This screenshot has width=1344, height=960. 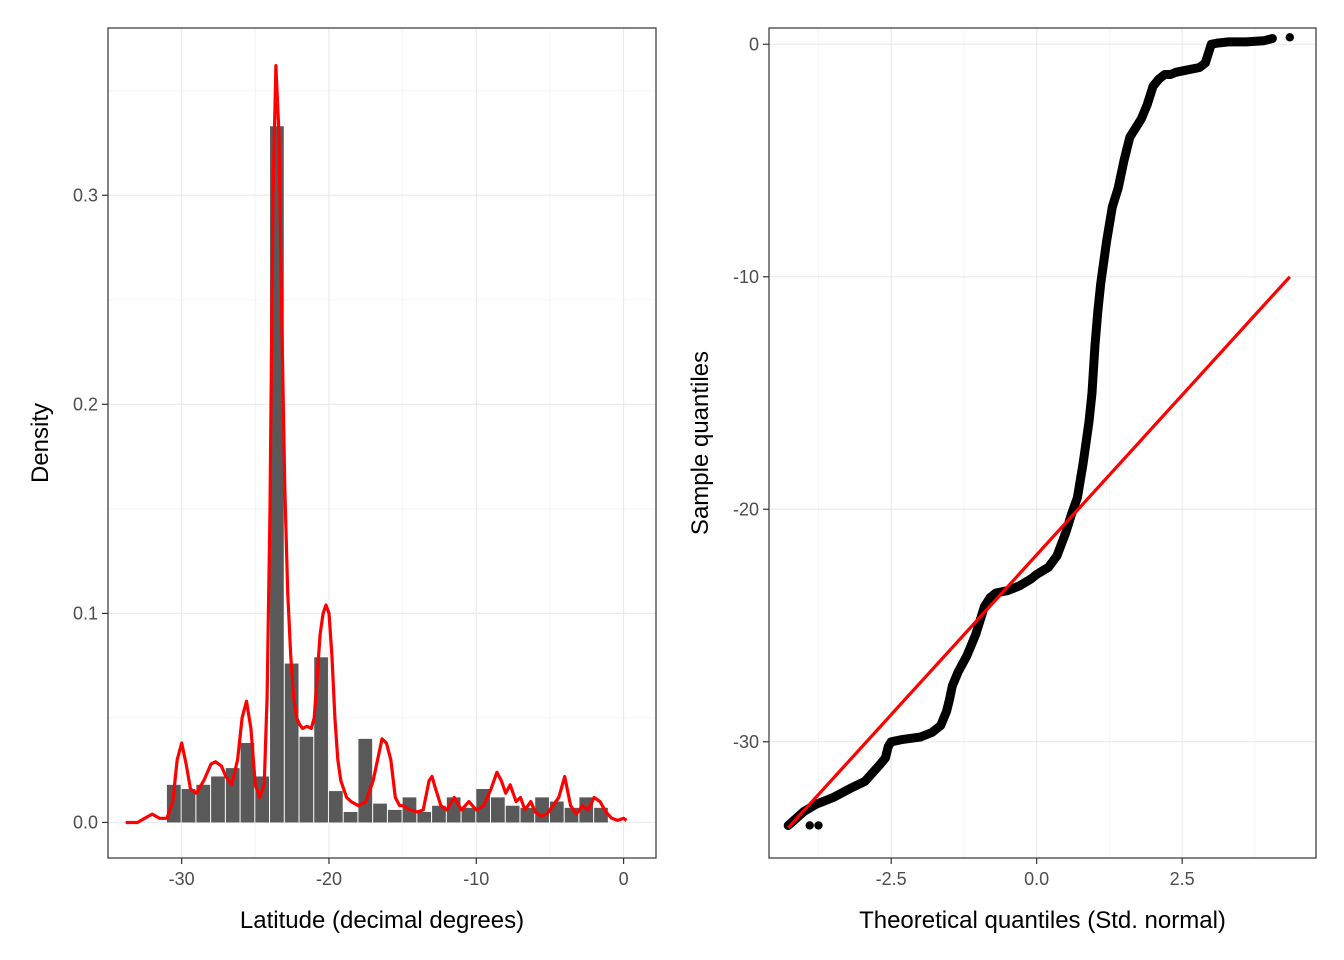 What do you see at coordinates (754, 44) in the screenshot?
I see `qq-y-tick-label: 0` at bounding box center [754, 44].